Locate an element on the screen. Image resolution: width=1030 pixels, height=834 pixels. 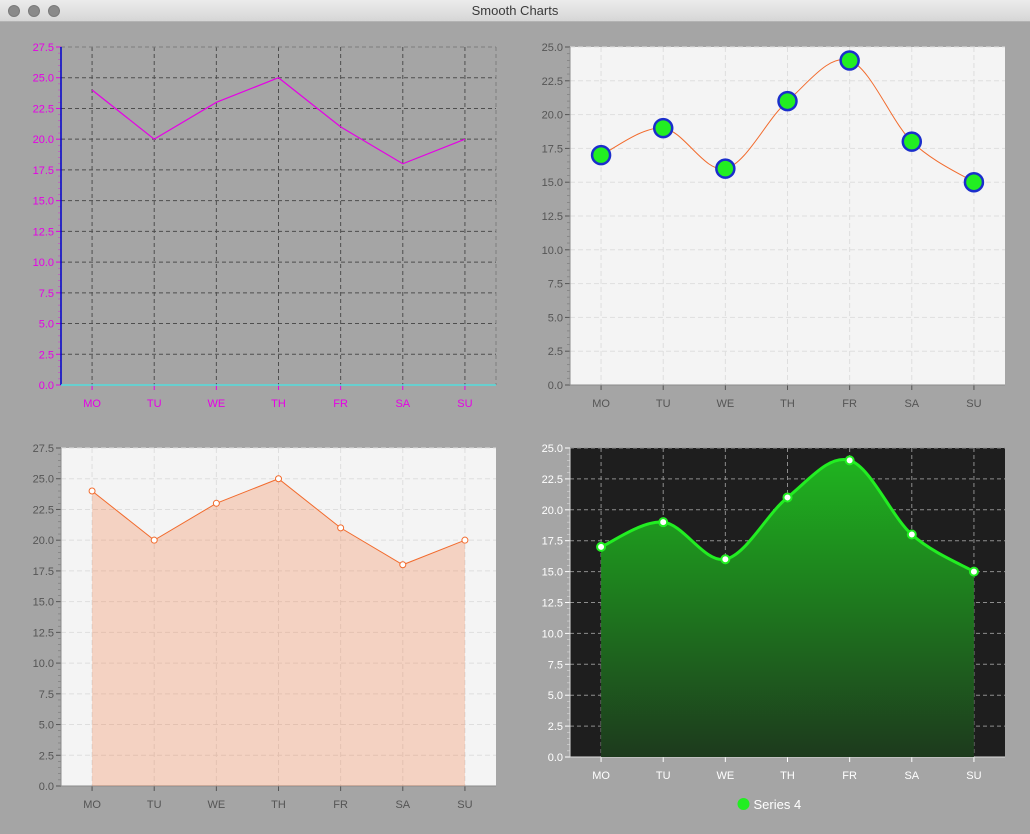
close-window-button is located at coordinates (14, 11).